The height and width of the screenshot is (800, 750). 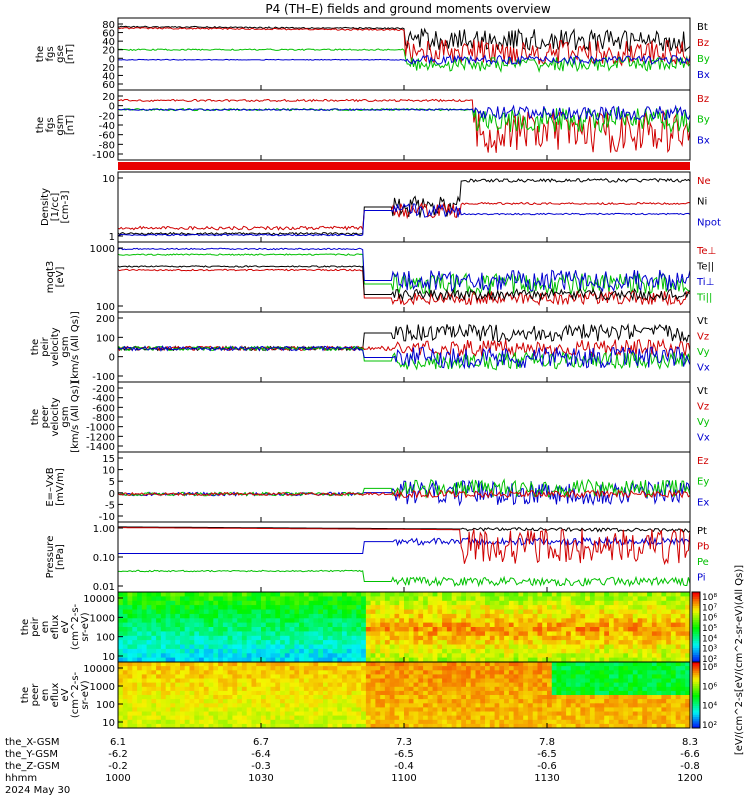 I want to click on legend-entry: By, so click(x=703, y=59).